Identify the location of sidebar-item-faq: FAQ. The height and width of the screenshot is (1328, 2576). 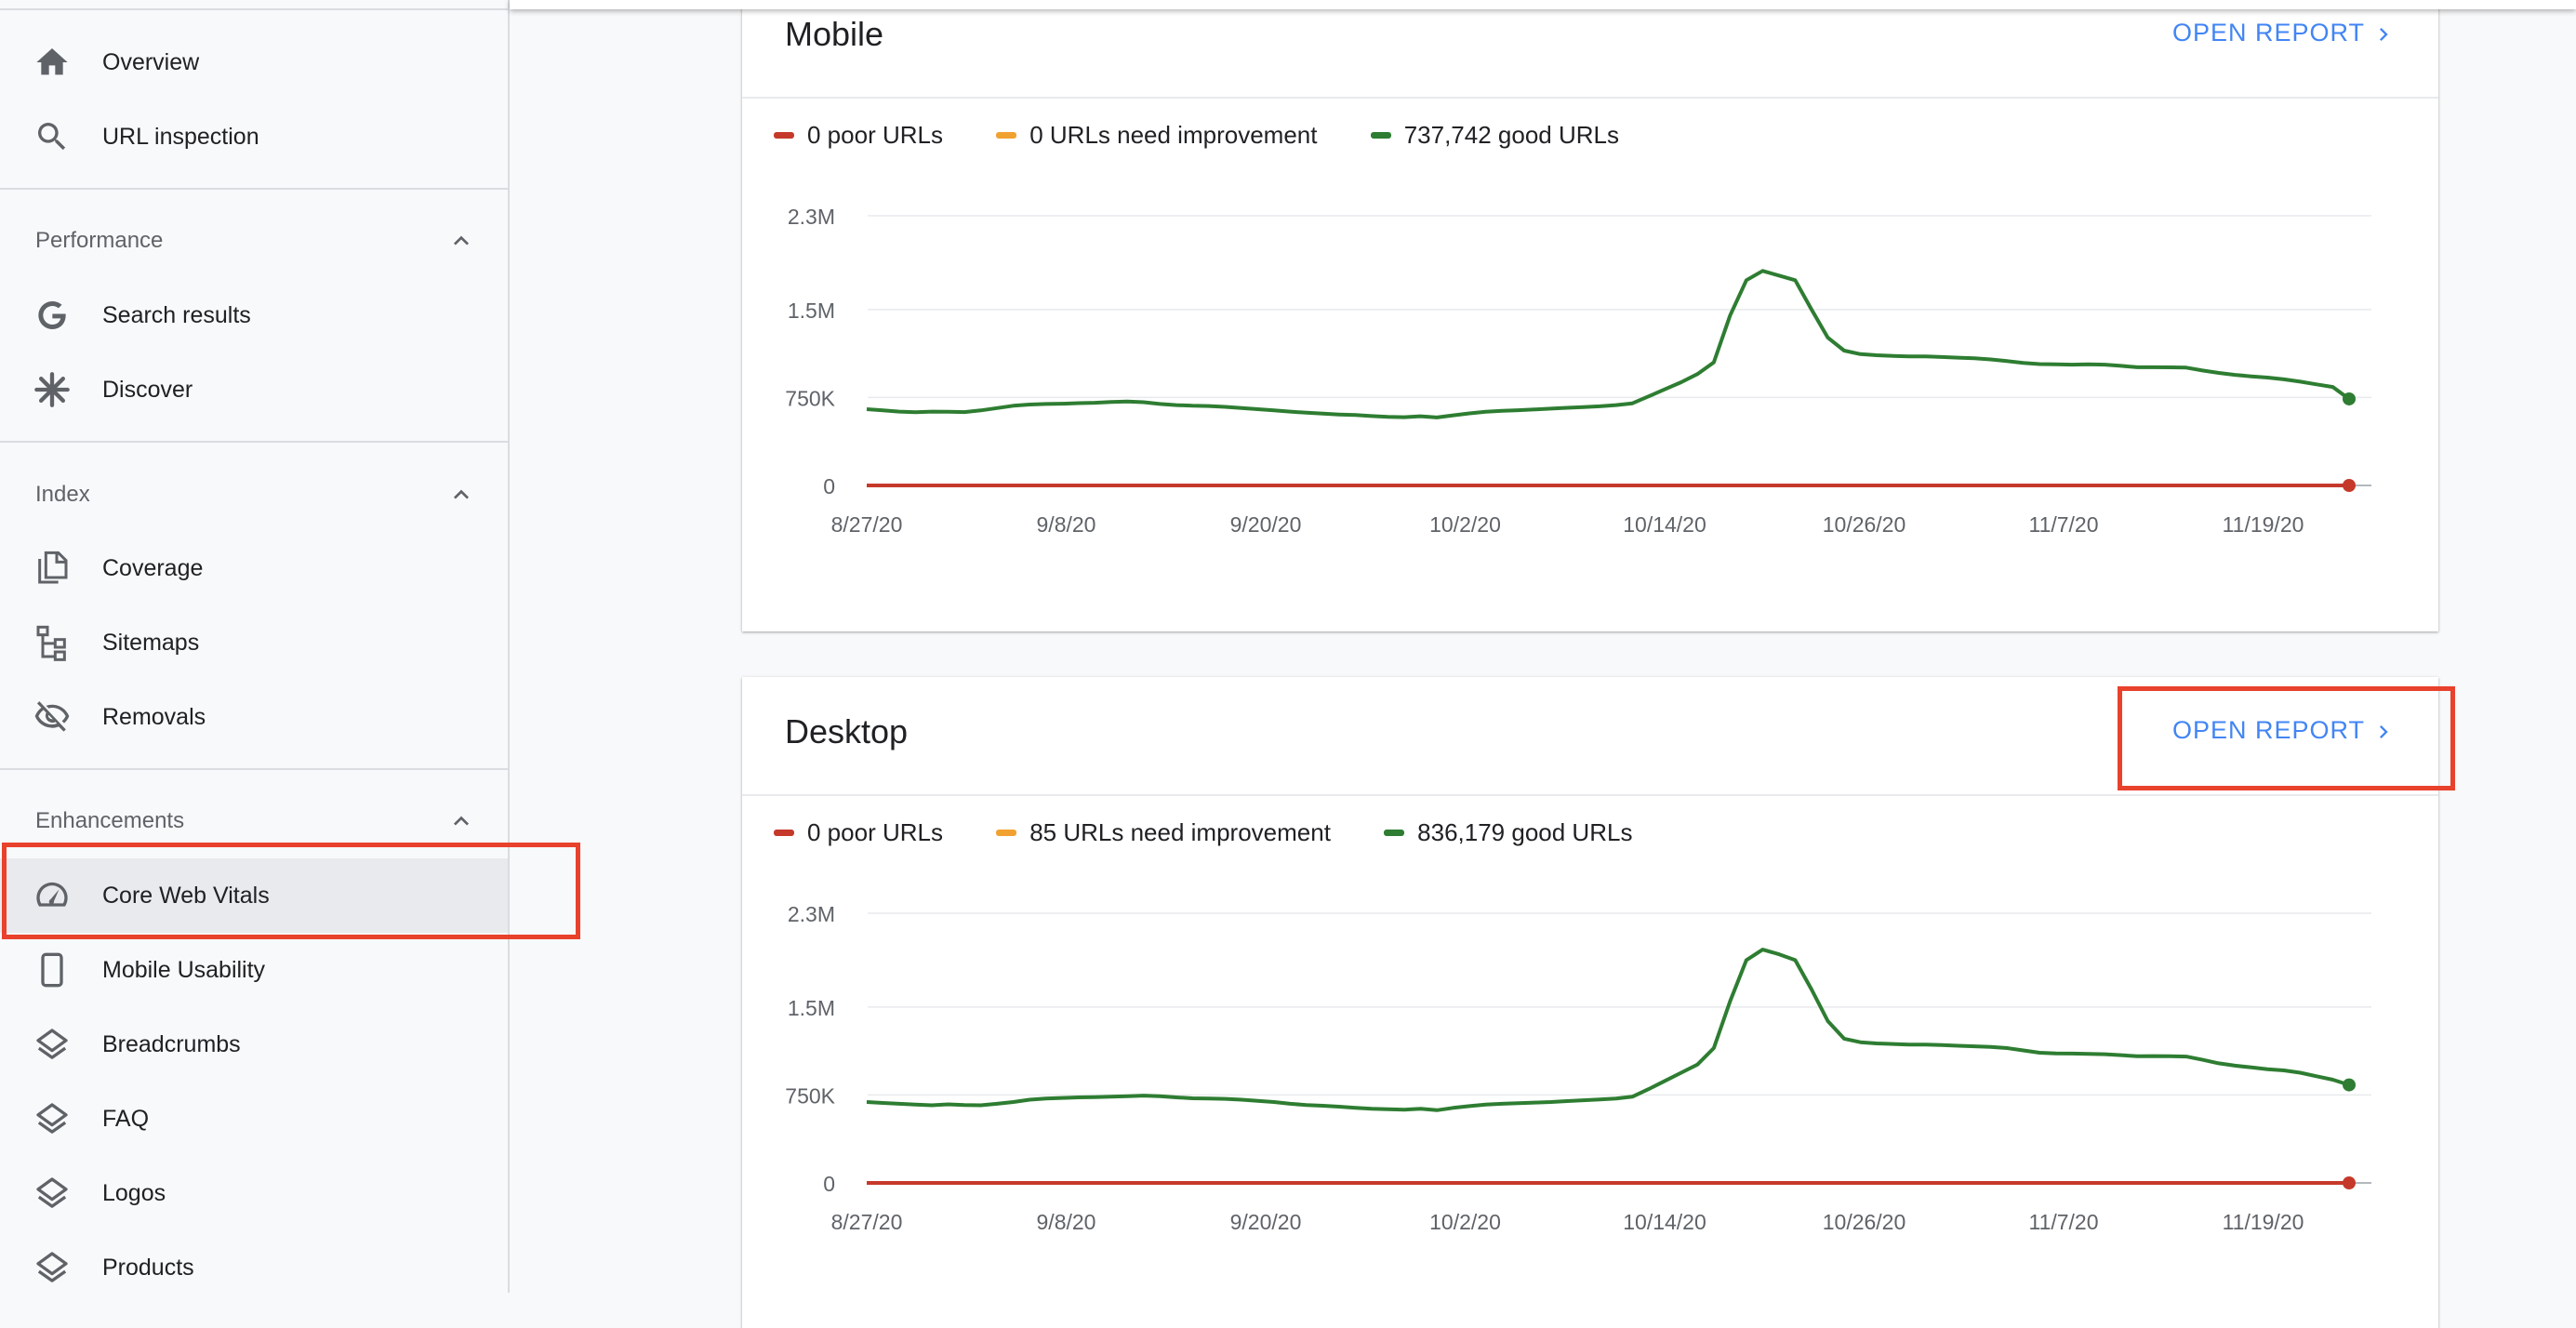
(254, 1119).